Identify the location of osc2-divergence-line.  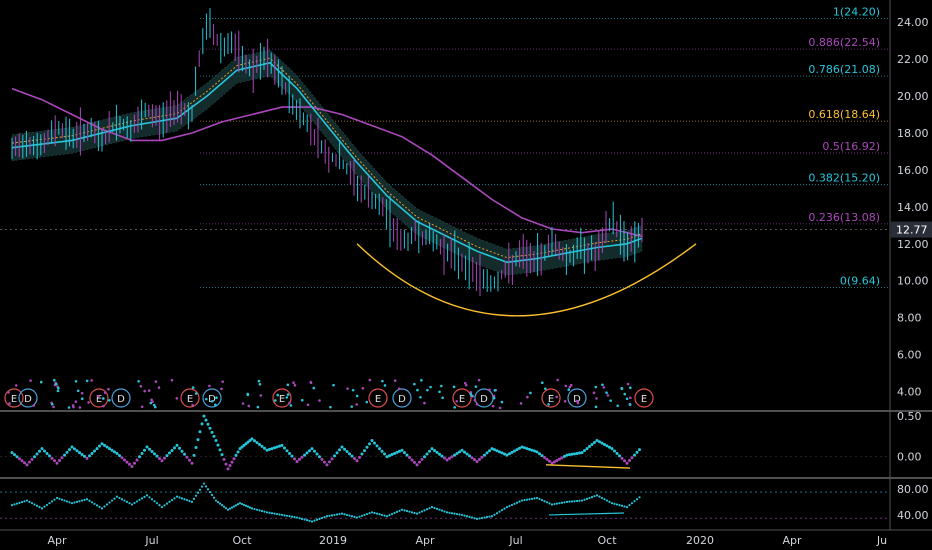
(586, 514).